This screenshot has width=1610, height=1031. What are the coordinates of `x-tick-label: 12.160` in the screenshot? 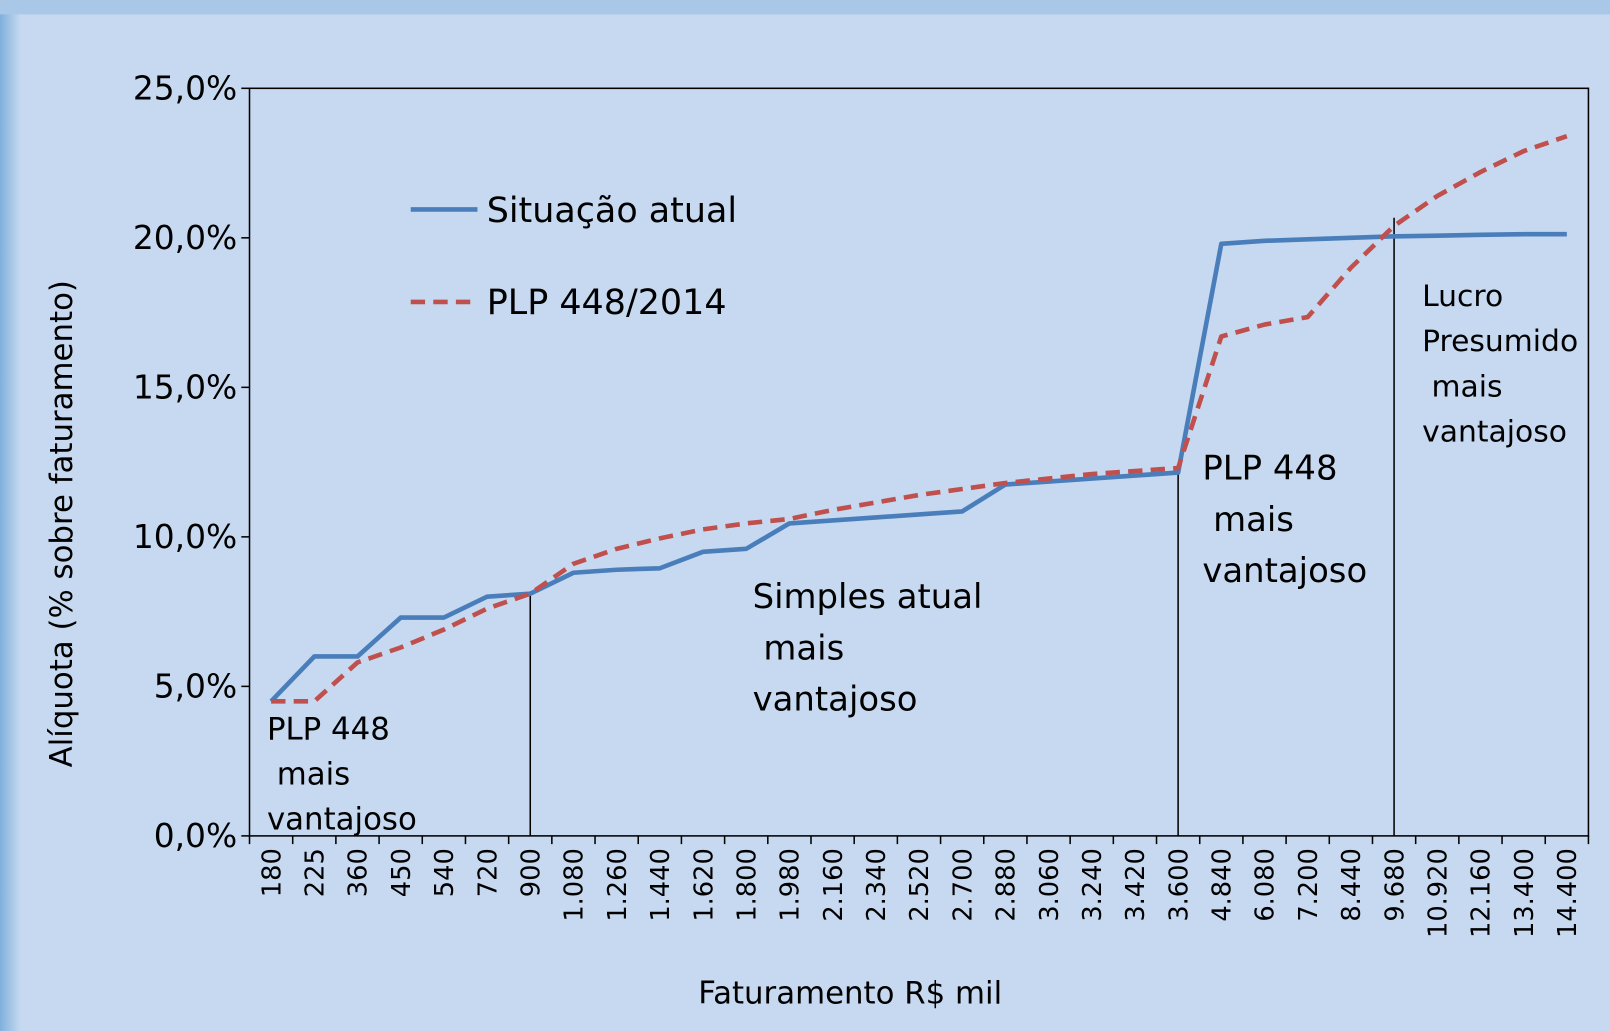 It's located at (1482, 893).